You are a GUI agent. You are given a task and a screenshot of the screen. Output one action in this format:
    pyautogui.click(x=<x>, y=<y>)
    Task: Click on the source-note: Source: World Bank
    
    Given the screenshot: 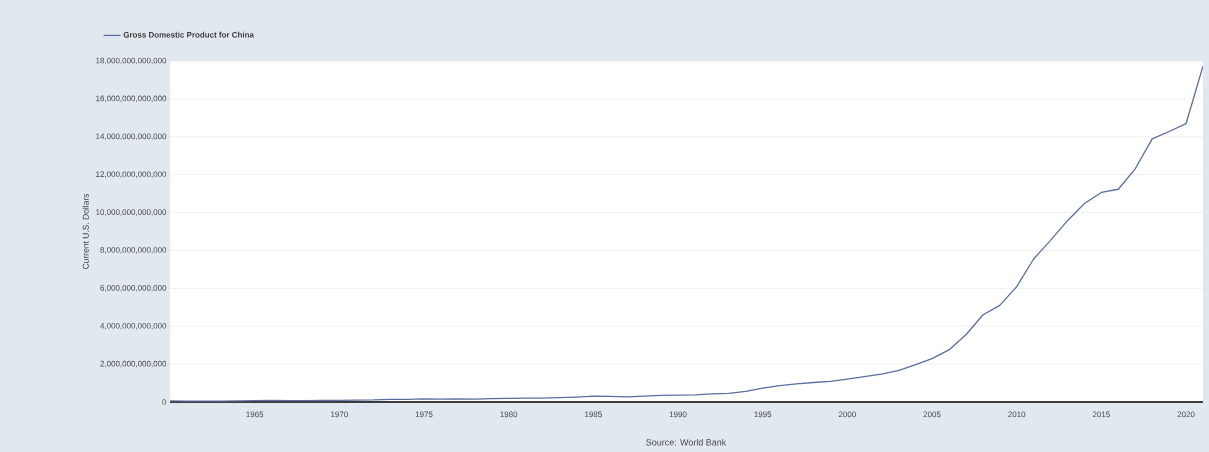 What is the action you would take?
    pyautogui.click(x=686, y=442)
    